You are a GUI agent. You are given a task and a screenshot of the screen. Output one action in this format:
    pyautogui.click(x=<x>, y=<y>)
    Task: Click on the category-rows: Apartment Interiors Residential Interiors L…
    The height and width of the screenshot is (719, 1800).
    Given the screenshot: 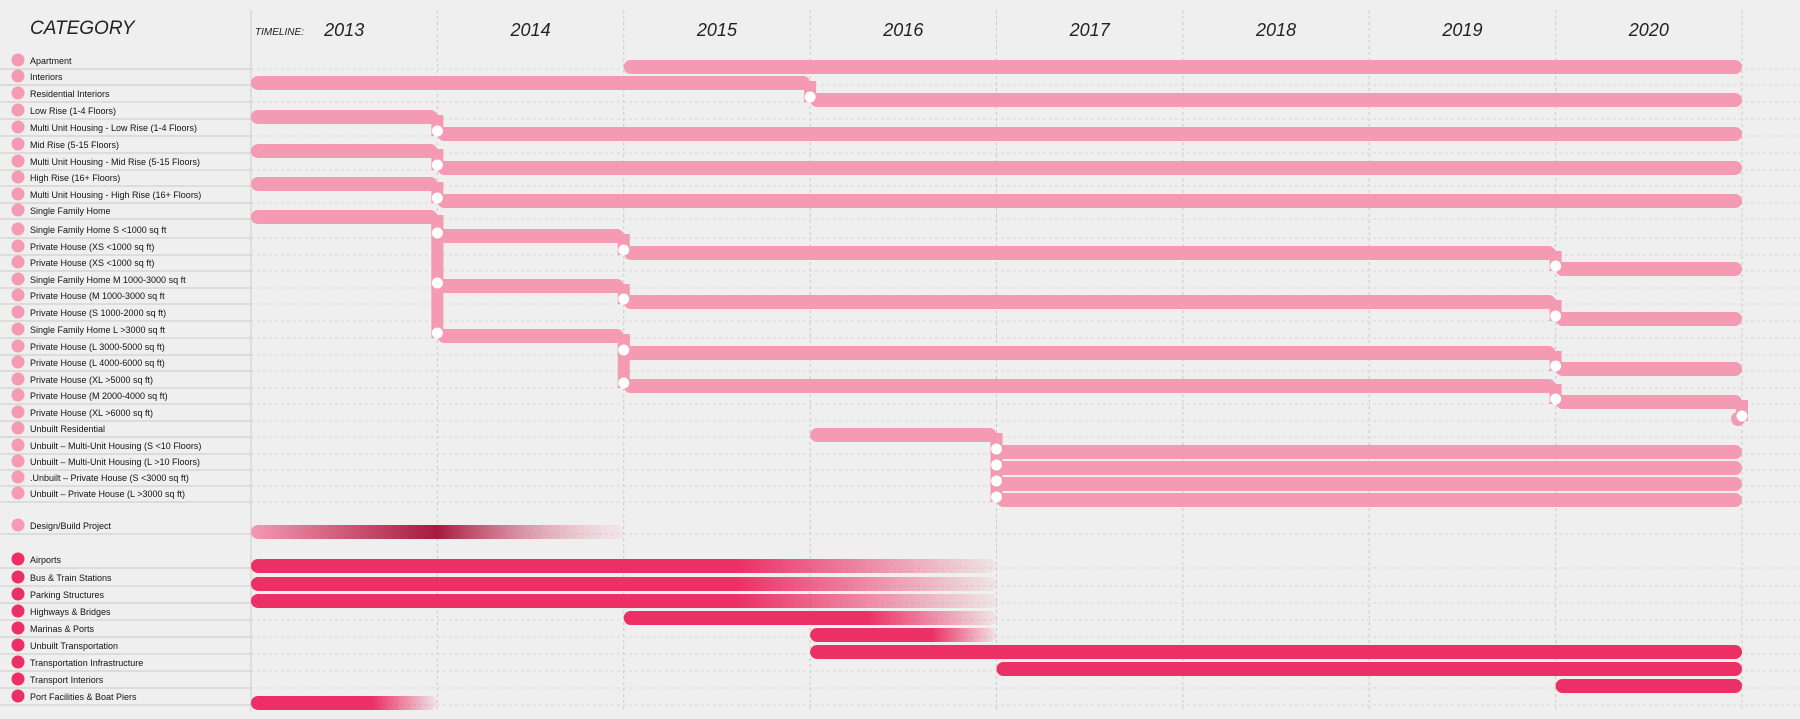 What is the action you would take?
    pyautogui.click(x=106, y=378)
    